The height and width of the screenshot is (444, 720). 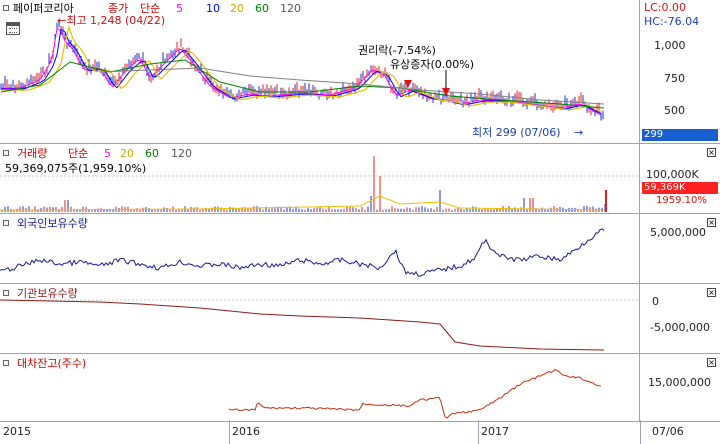 What do you see at coordinates (680, 248) in the screenshot?
I see `foreign-holding-axis: × 5,000,000` at bounding box center [680, 248].